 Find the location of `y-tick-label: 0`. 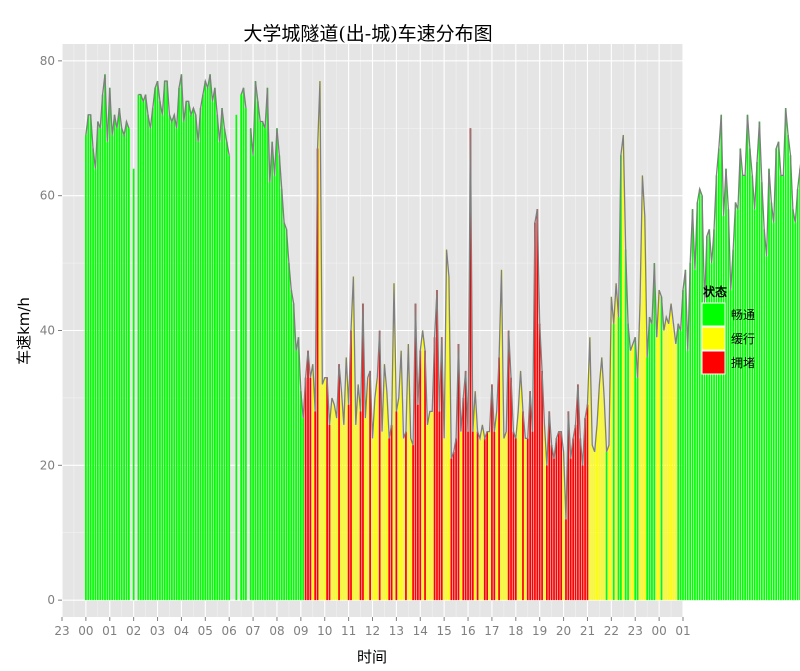

y-tick-label: 0 is located at coordinates (51, 600).